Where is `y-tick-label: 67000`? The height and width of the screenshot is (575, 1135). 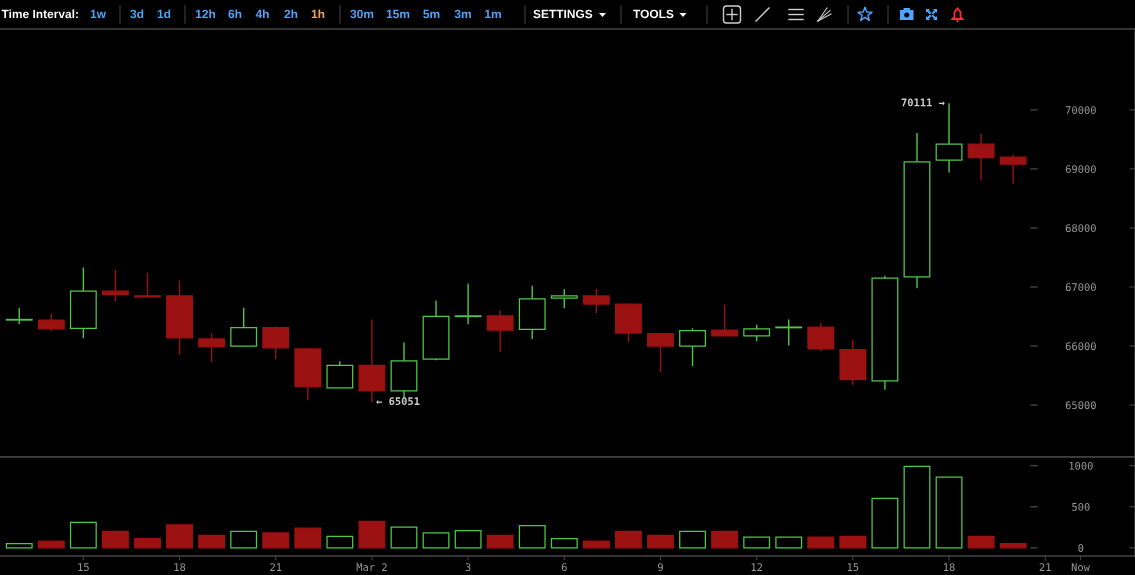
y-tick-label: 67000 is located at coordinates (1080, 287).